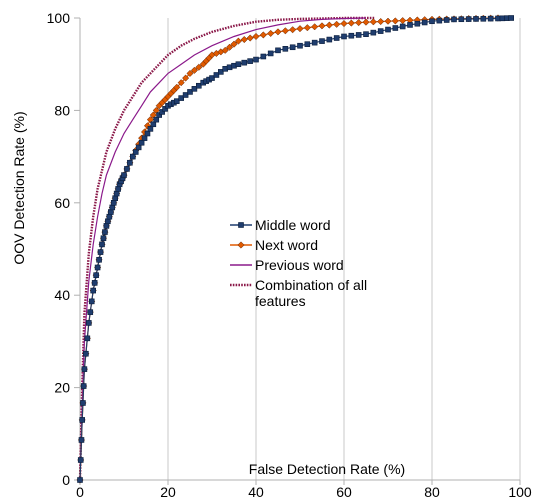 The image size is (540, 503). Describe the element at coordinates (287, 265) in the screenshot. I see `legend-entry: Previous word` at that location.